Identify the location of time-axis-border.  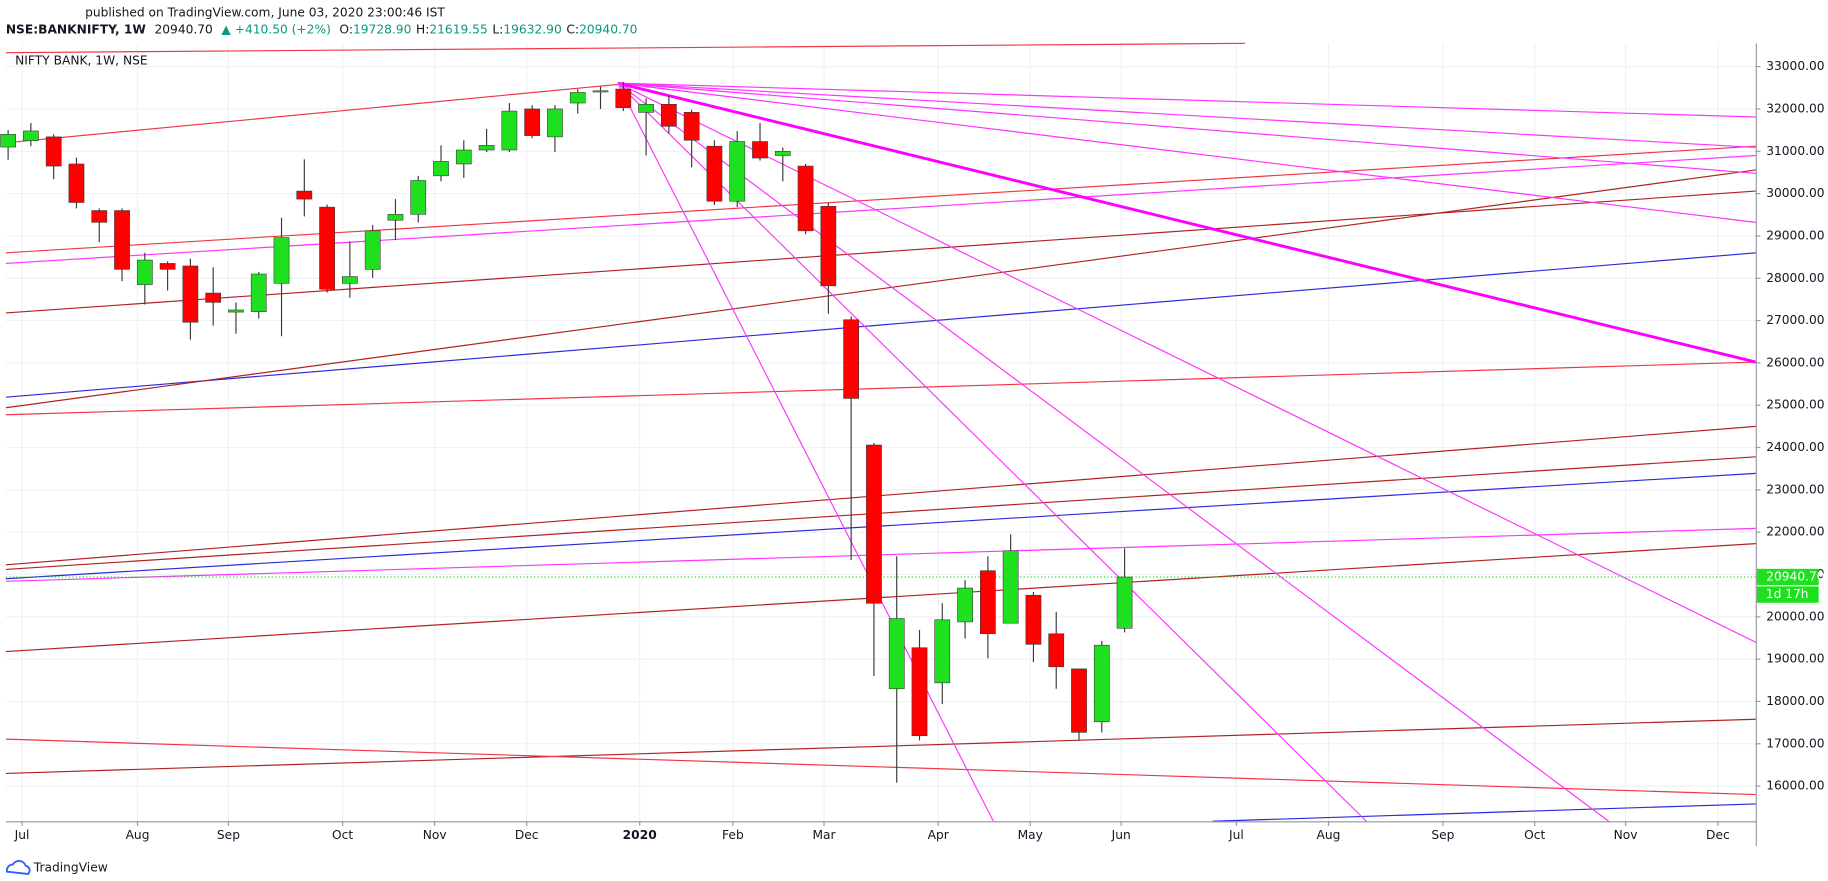
(881, 822).